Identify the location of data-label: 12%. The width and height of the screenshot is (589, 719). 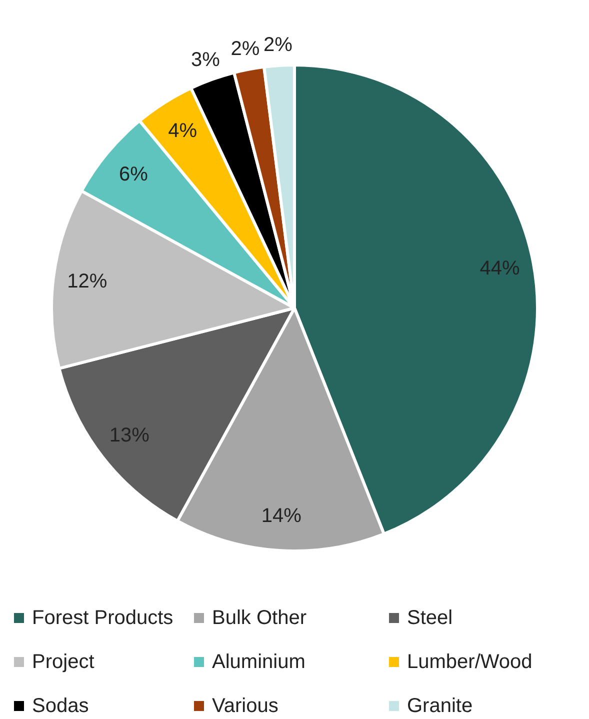
(87, 281).